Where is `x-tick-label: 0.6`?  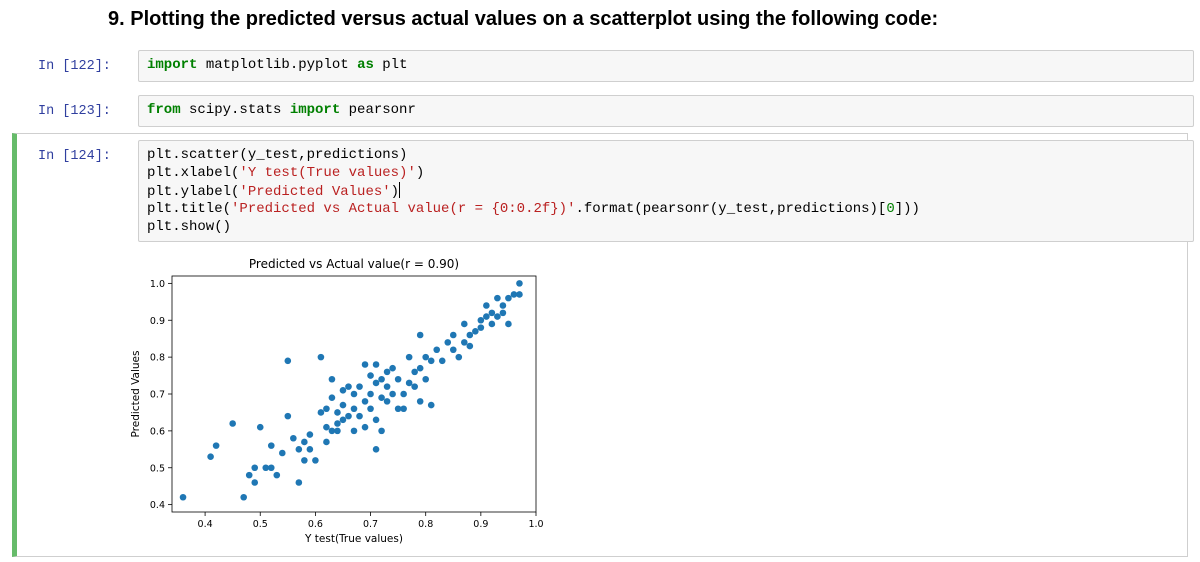 x-tick-label: 0.6 is located at coordinates (315, 524).